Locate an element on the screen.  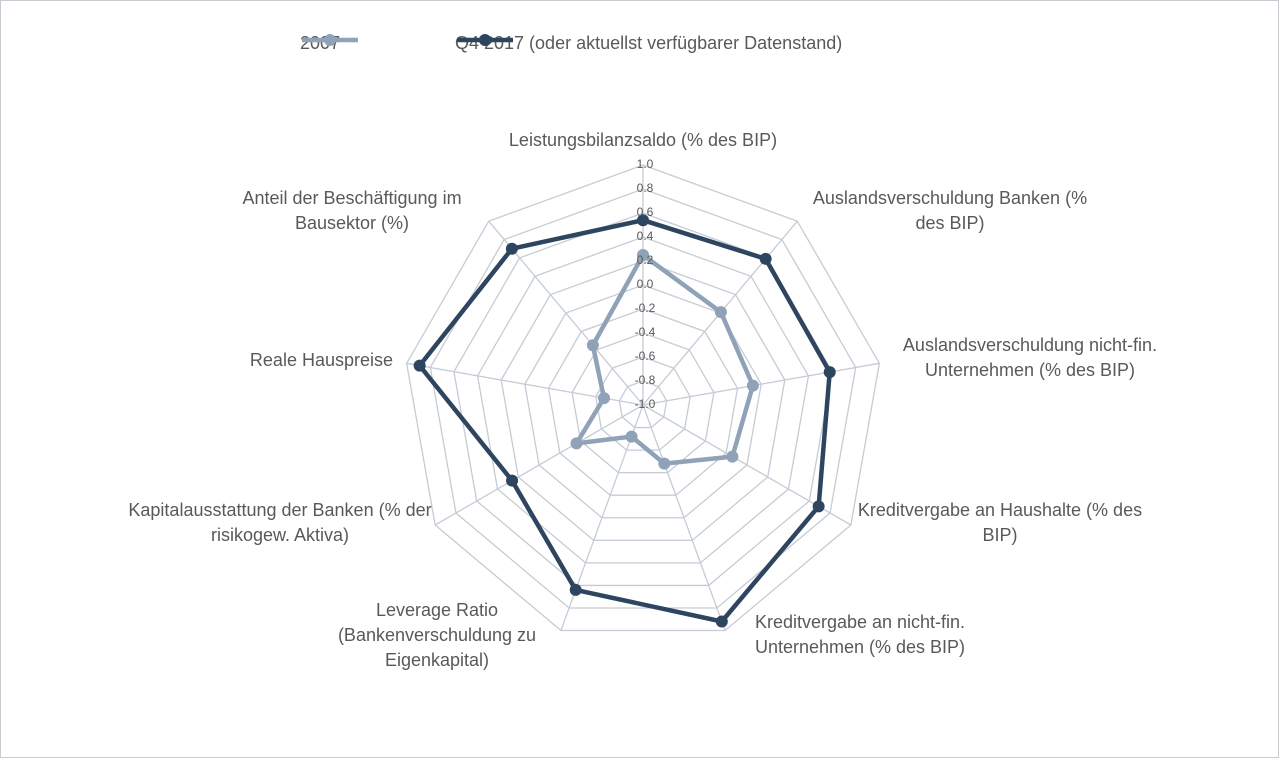
y-tick-label: 0.2 is located at coordinates (645, 260).